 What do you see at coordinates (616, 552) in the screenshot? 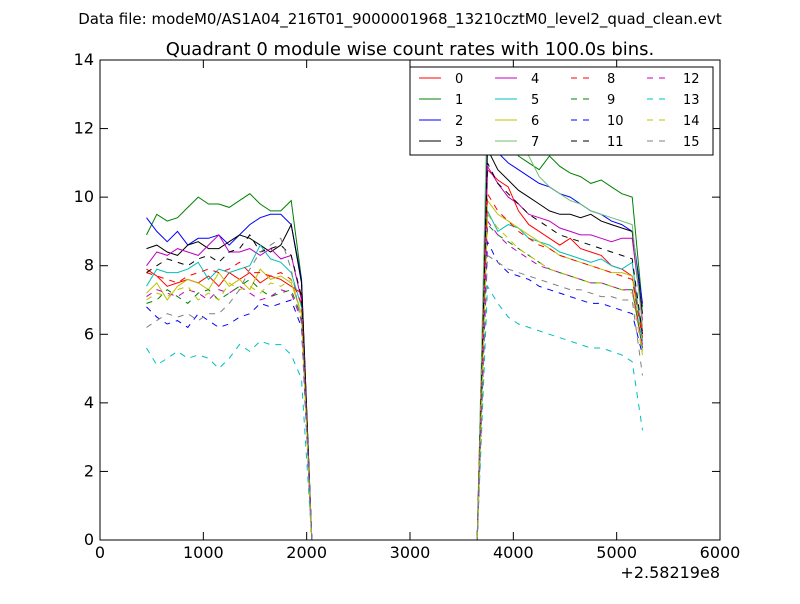
I see `x-tick-label: 5000` at bounding box center [616, 552].